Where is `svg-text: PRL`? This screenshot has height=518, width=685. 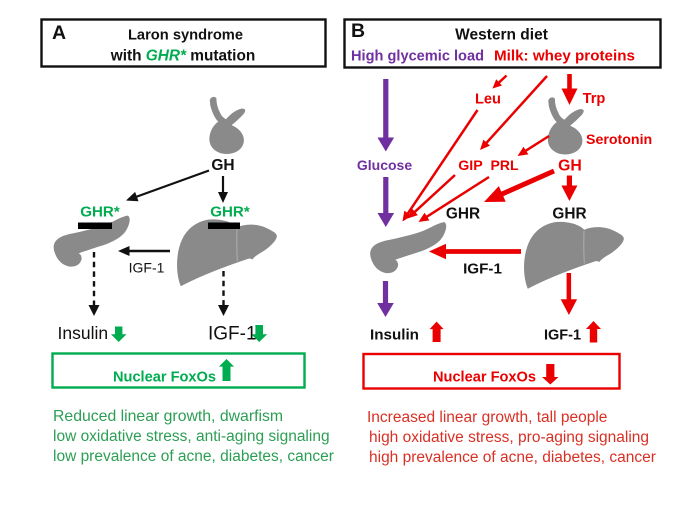 svg-text: PRL is located at coordinates (505, 165).